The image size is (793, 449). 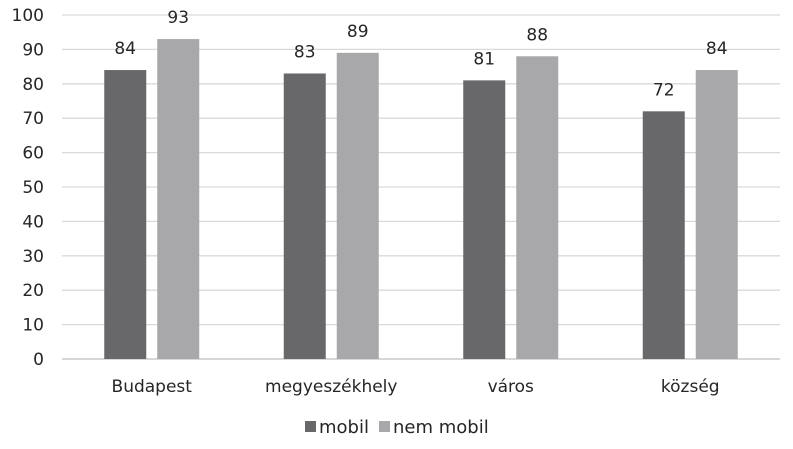 What do you see at coordinates (33, 188) in the screenshot?
I see `y-tick-label: 50` at bounding box center [33, 188].